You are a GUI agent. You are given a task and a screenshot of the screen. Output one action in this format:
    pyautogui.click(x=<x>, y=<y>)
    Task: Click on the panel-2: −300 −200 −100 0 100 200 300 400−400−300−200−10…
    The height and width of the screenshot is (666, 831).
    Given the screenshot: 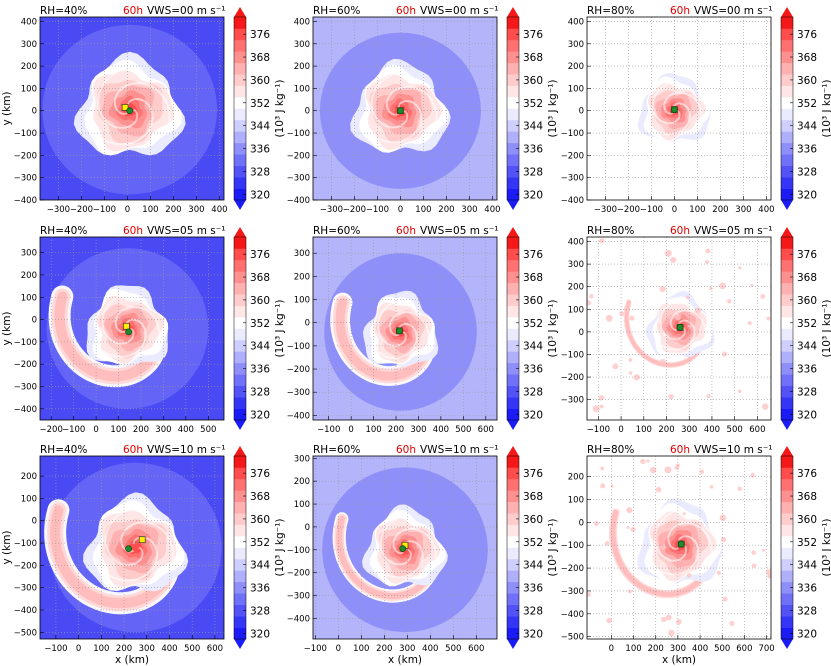 What is the action you would take?
    pyautogui.click(x=423, y=110)
    